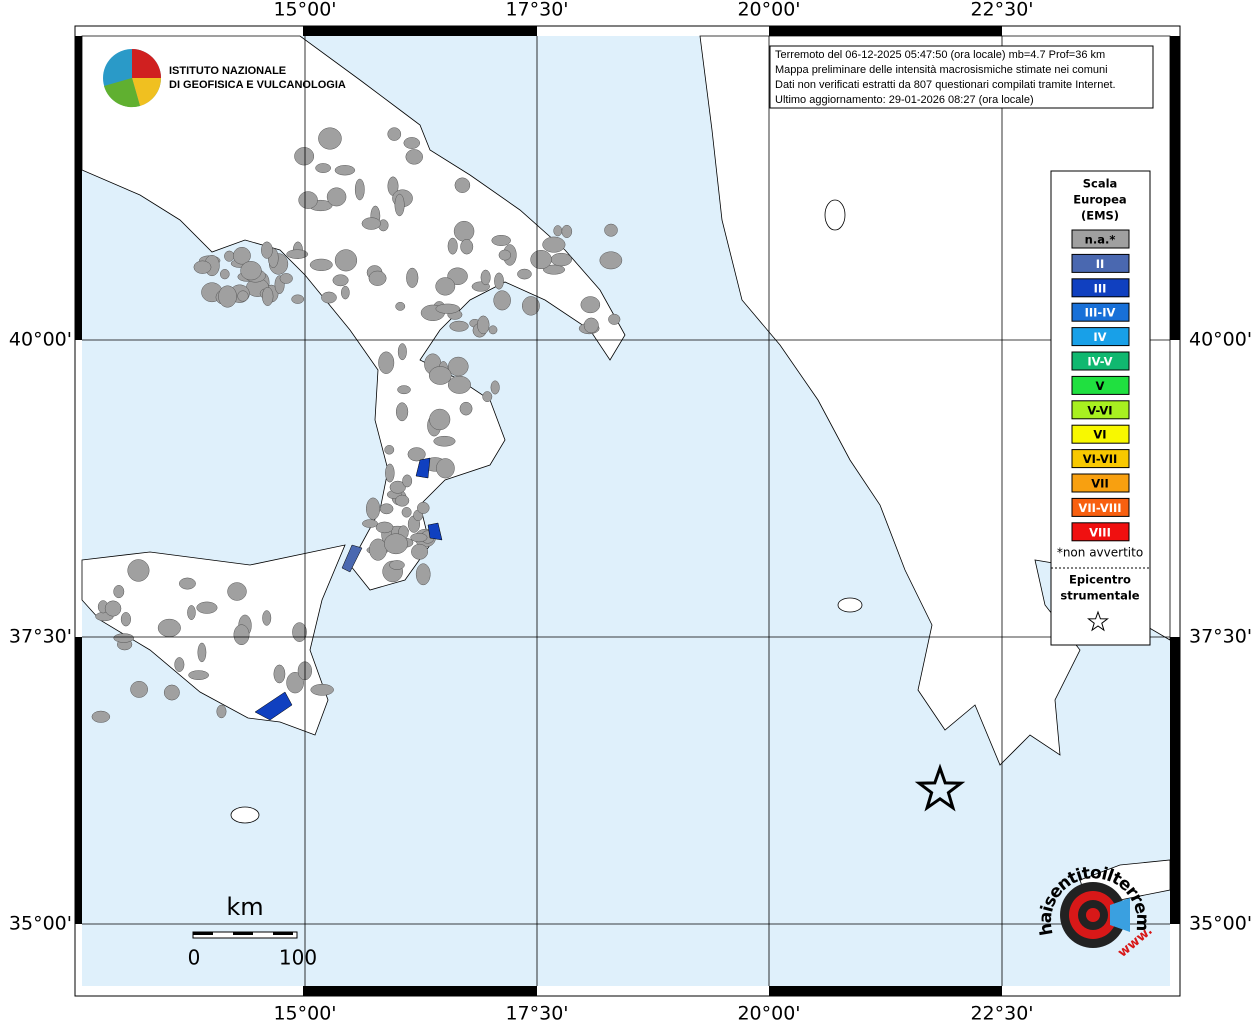 This screenshot has width=1253, height=1028. I want to click on lon-label: 20°00', so click(768, 1014).